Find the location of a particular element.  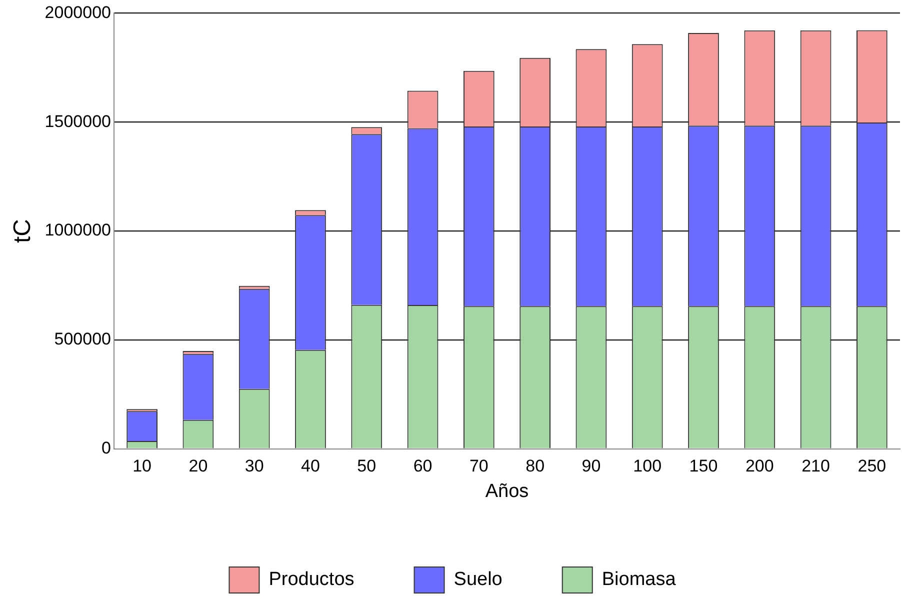

x-tick-label: 40 is located at coordinates (310, 466).